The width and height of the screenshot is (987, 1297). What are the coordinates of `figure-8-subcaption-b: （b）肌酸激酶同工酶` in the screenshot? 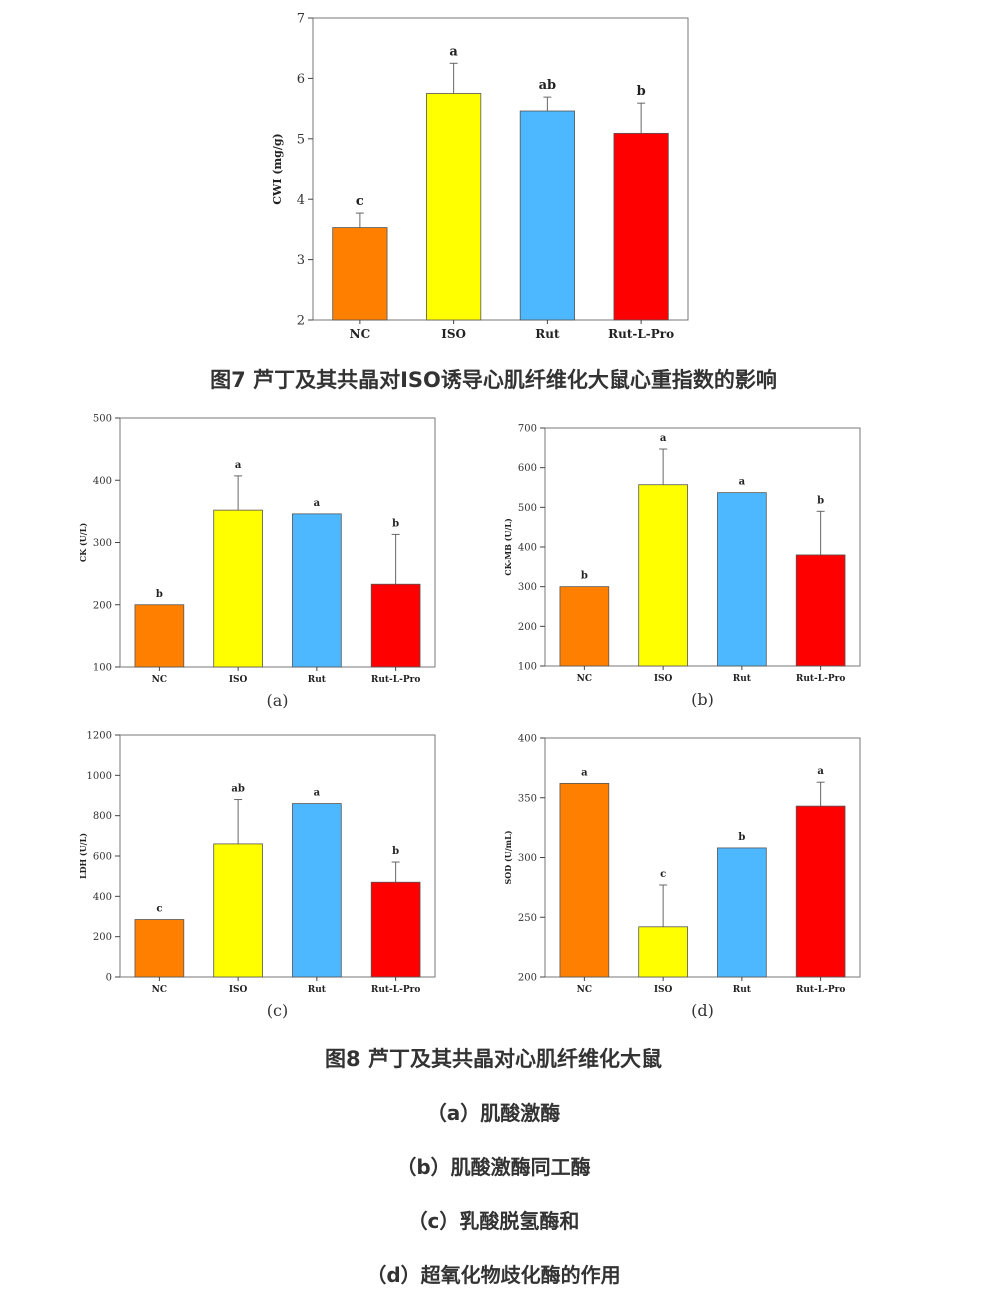 It's located at (493, 1167).